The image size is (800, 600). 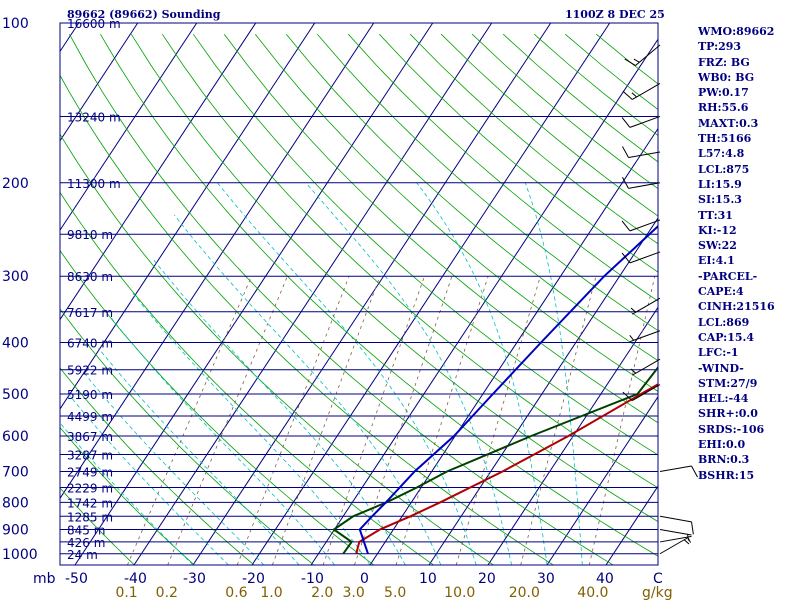 I want to click on index-item: LI:15.9, so click(x=720, y=184).